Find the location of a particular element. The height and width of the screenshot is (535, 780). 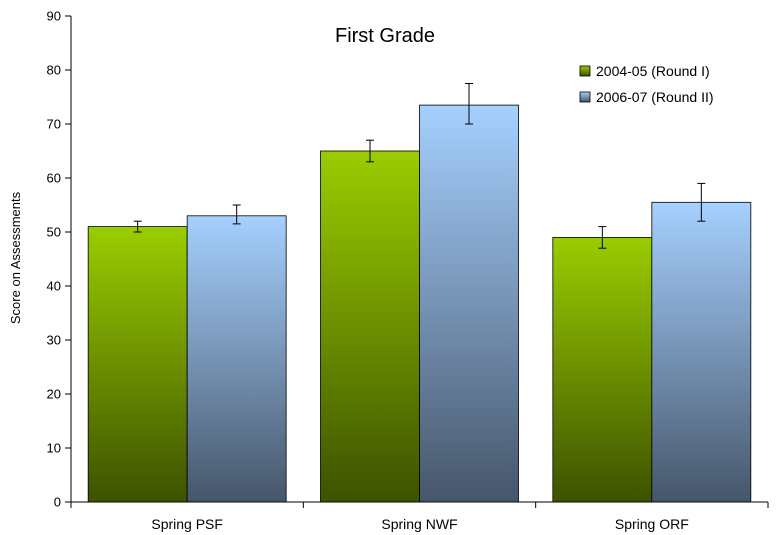

x-tick-label: Spring PSF is located at coordinates (187, 524).